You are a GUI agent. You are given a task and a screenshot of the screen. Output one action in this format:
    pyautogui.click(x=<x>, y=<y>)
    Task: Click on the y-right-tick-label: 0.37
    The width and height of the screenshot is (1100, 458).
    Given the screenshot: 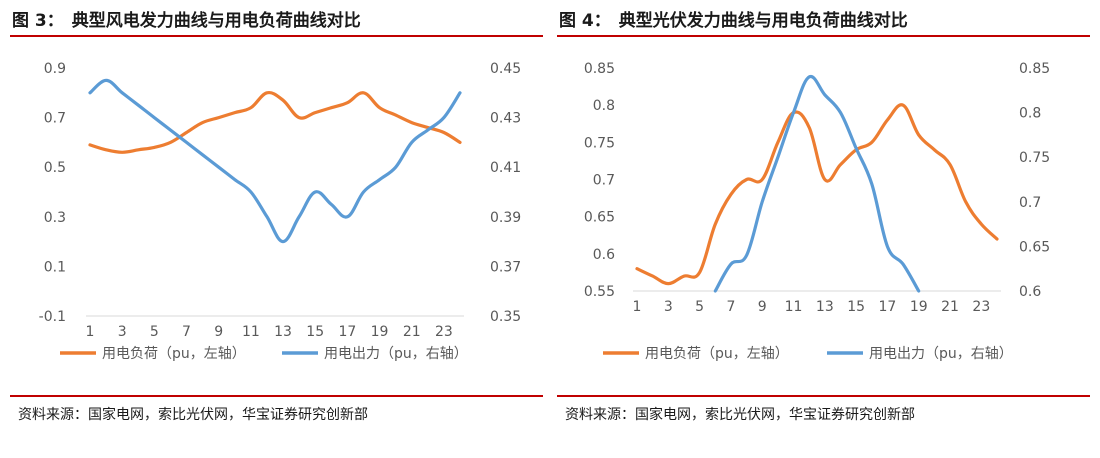 What is the action you would take?
    pyautogui.click(x=505, y=267)
    